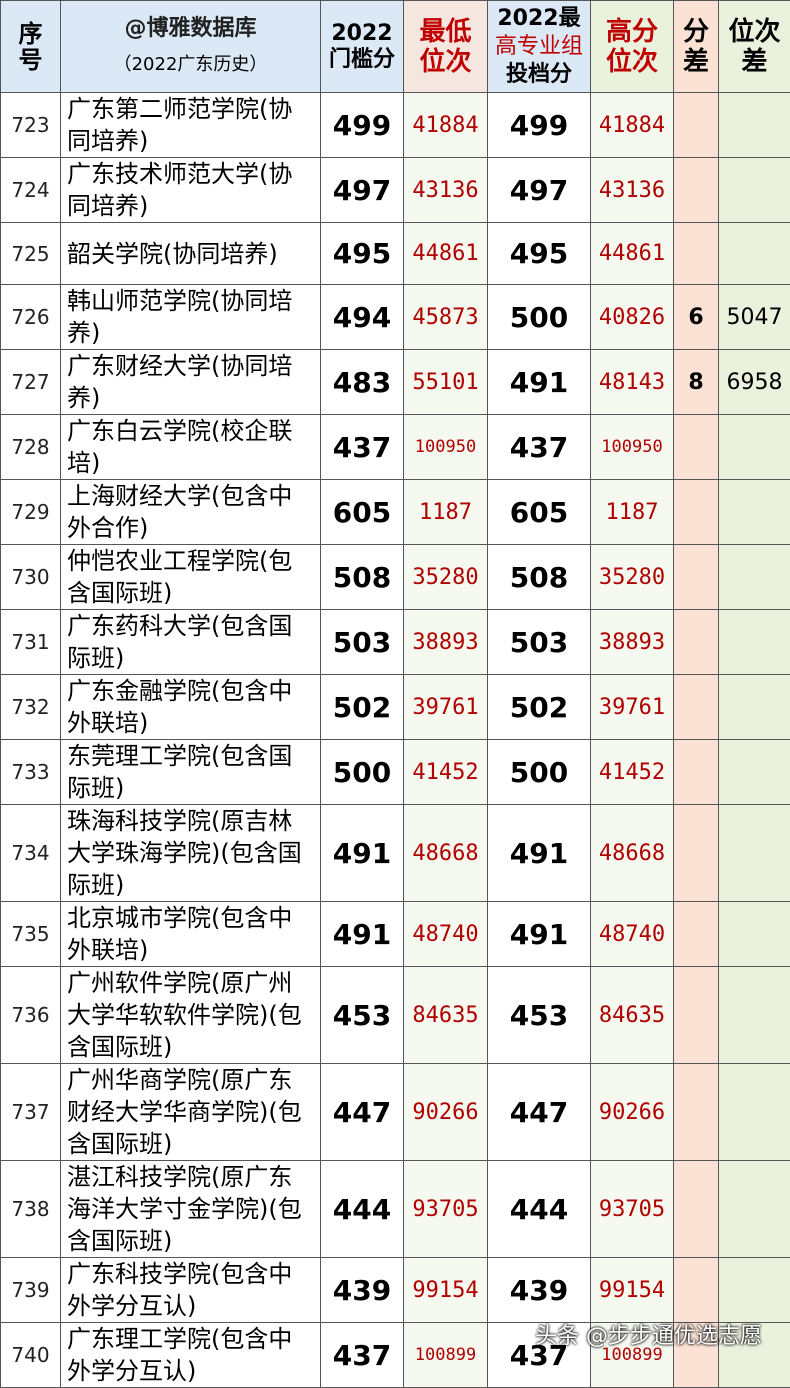 Image resolution: width=790 pixels, height=1388 pixels. I want to click on max-rank: 48668, so click(632, 853).